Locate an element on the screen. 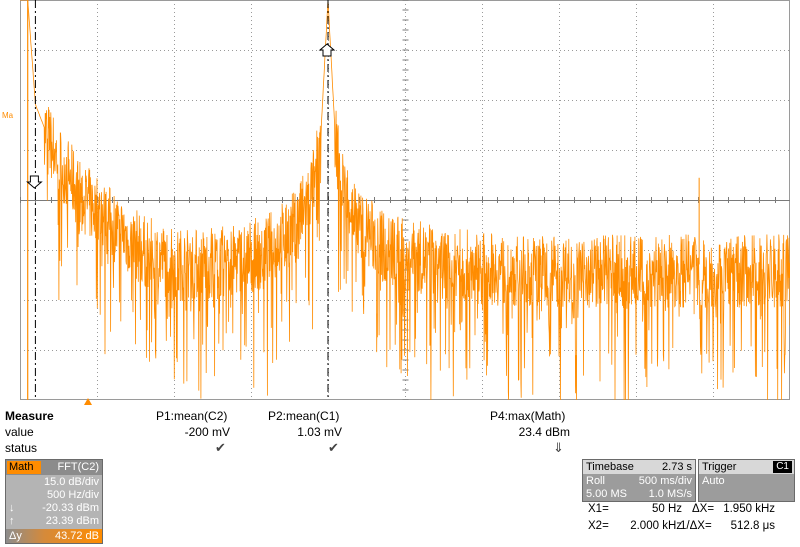 The width and height of the screenshot is (800, 547). measure-row-status-label: status is located at coordinates (21, 448).